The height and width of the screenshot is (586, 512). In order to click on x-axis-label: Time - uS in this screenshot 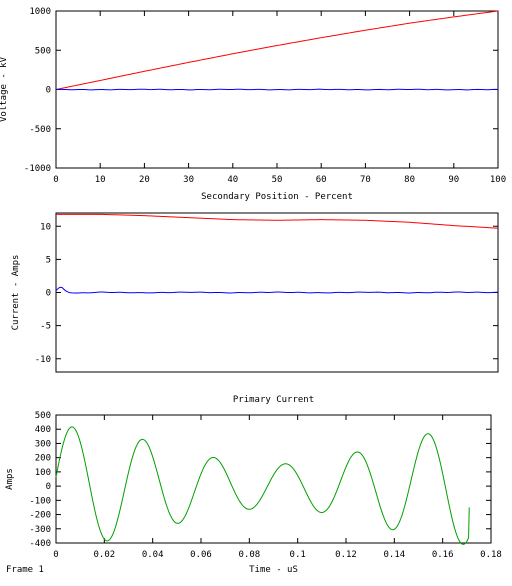, I will do `click(273, 570)`.